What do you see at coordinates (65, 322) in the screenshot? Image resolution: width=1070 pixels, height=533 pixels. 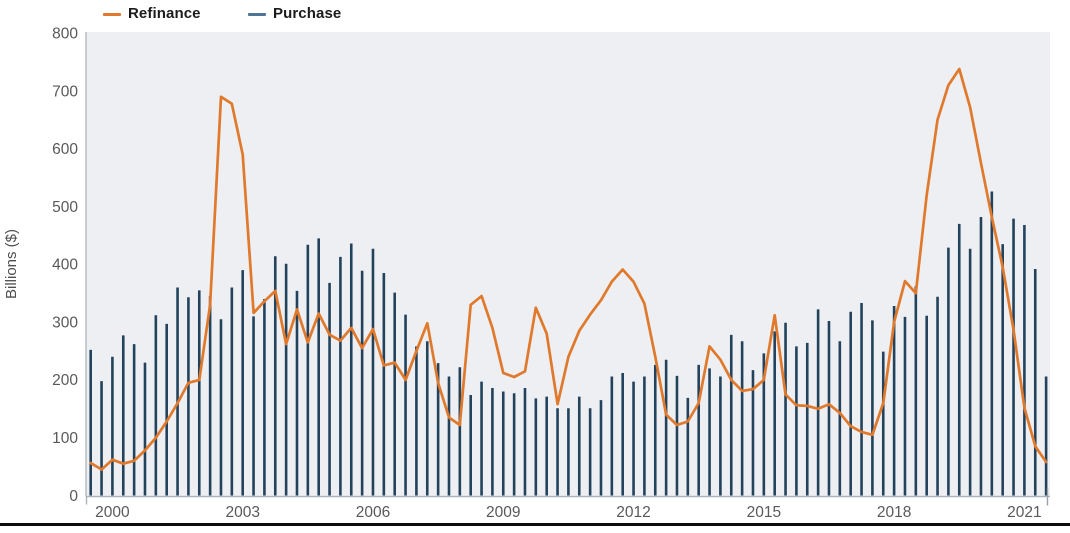 I see `y-tick-label: 300` at bounding box center [65, 322].